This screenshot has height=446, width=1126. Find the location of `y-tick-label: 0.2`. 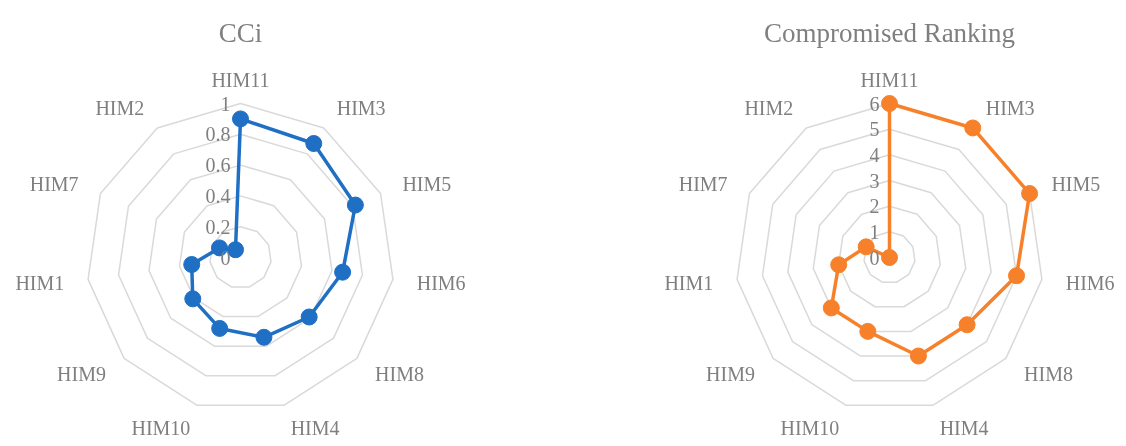

y-tick-label: 0.2 is located at coordinates (218, 226).